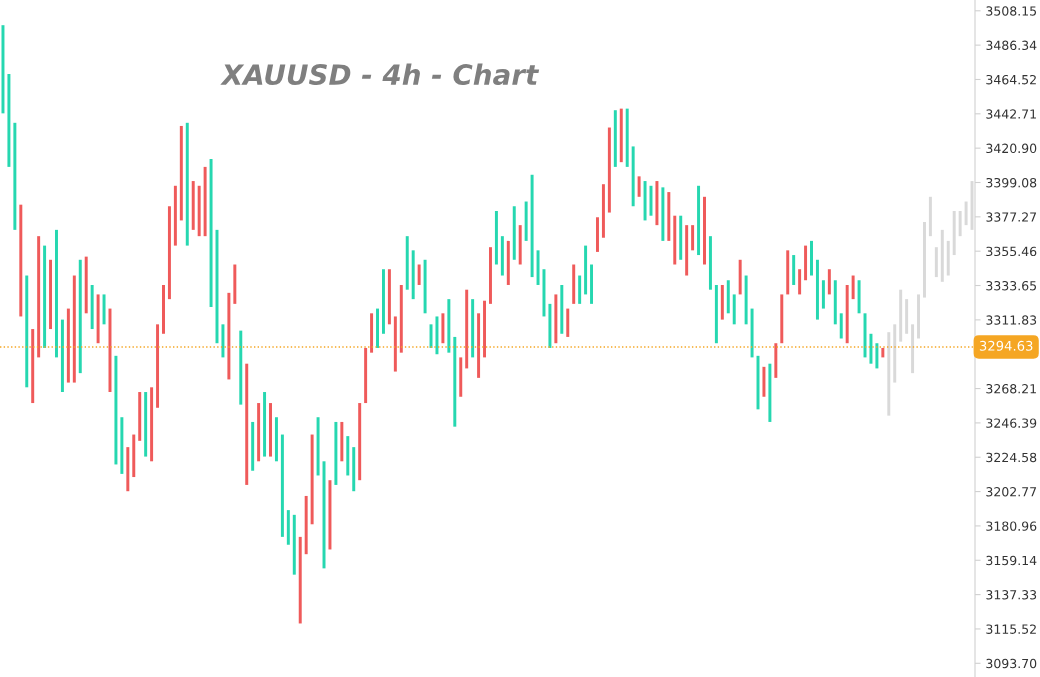 The image size is (1040, 677). I want to click on y-tick-label: 3464.52, so click(1011, 79).